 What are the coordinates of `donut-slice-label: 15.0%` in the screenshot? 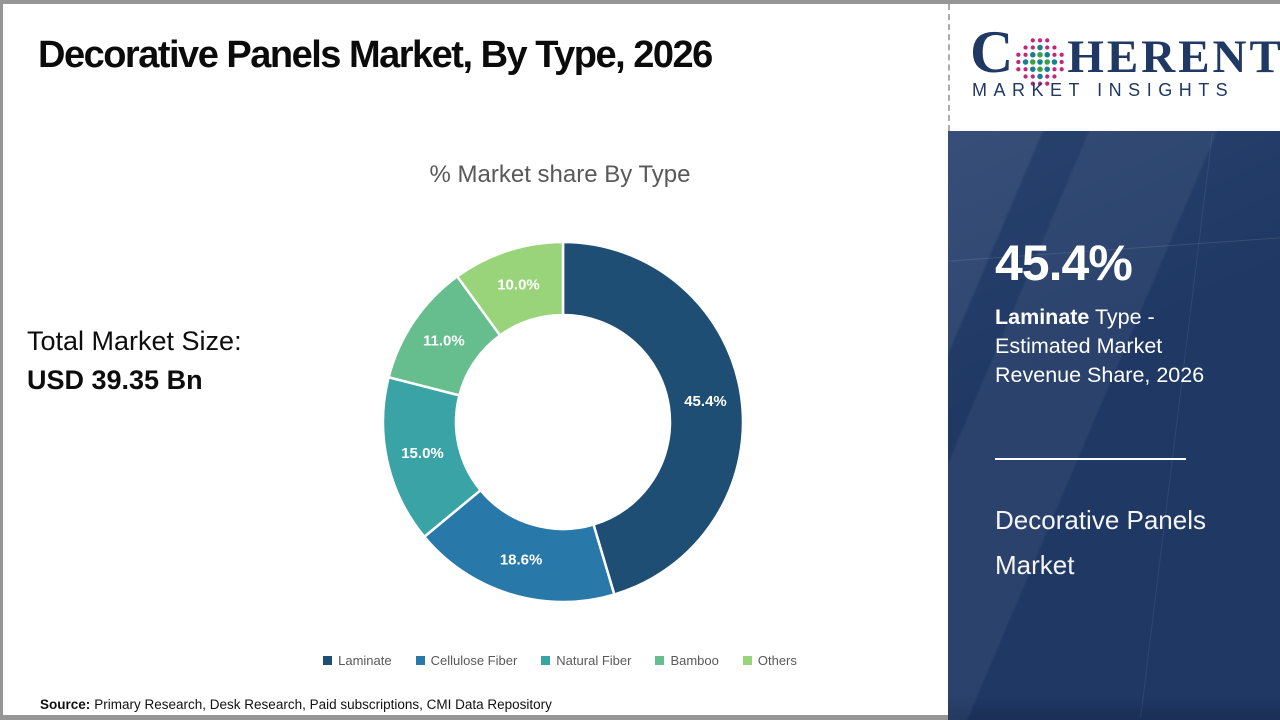 It's located at (422, 453).